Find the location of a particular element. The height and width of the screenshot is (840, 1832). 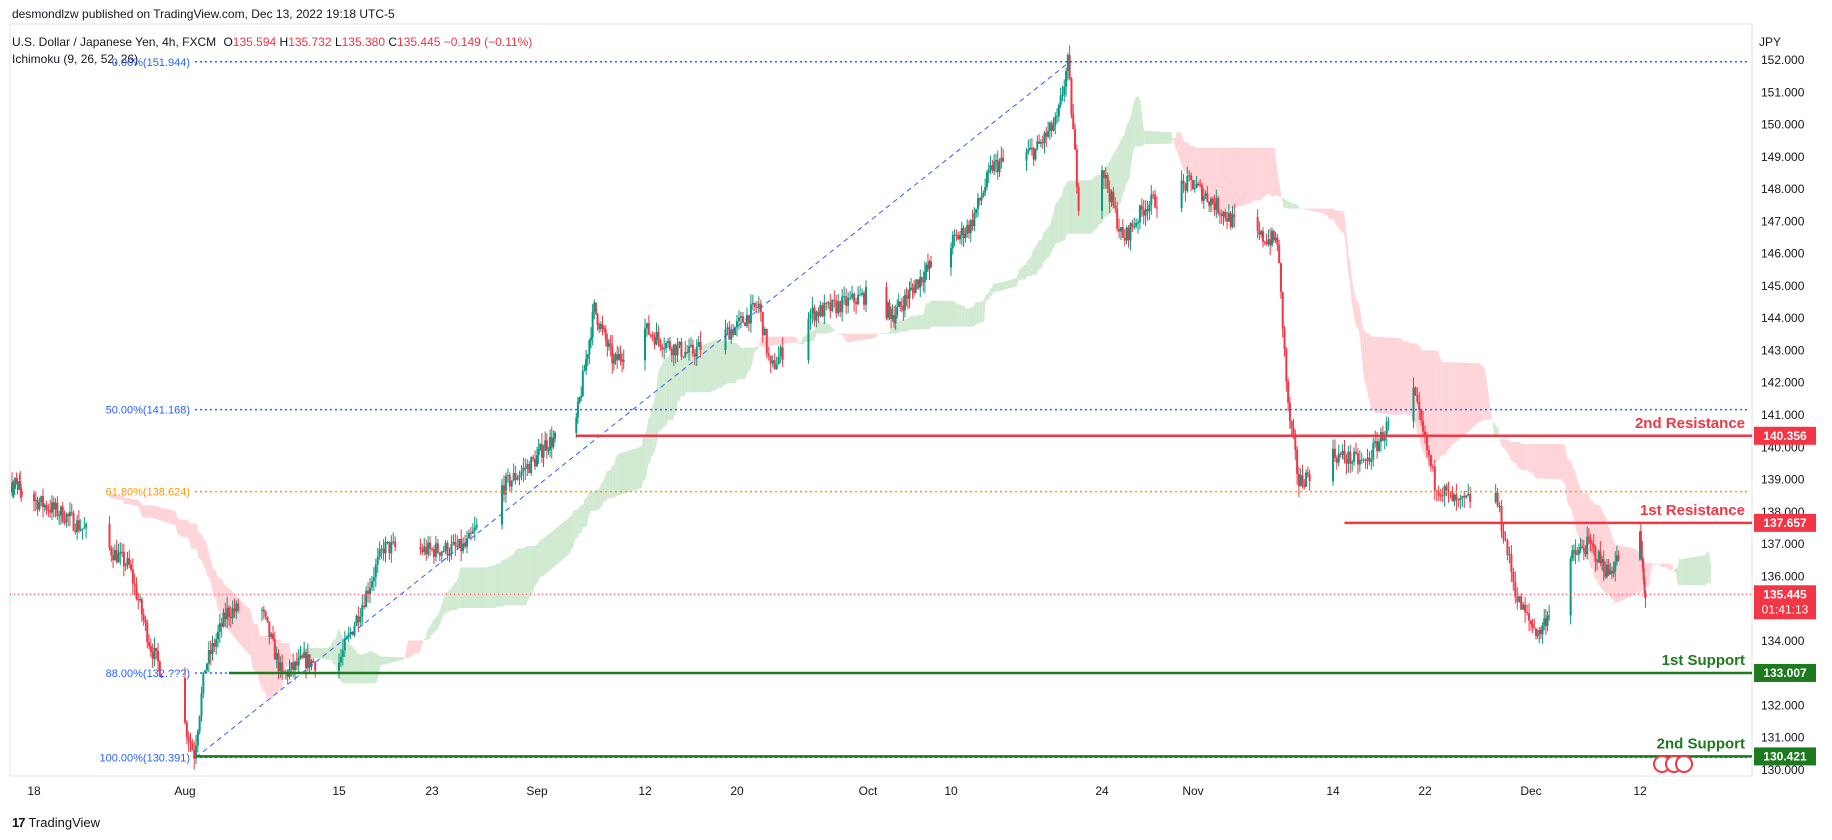

time-axis: 18 Aug 15 23 Sep 12 20 Oct 10 24 Nov 14 22 Dec 12 is located at coordinates (837, 791).